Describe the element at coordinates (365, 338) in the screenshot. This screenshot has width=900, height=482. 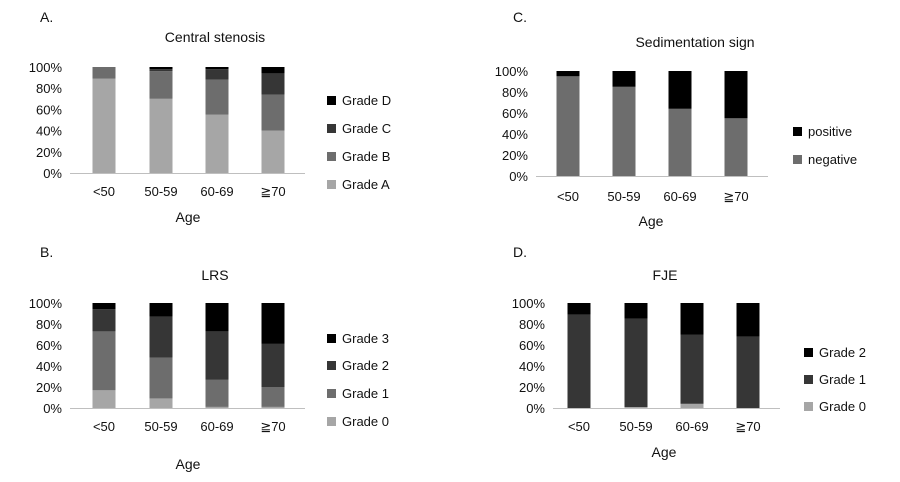
I see `legend-label: Grade 3` at that location.